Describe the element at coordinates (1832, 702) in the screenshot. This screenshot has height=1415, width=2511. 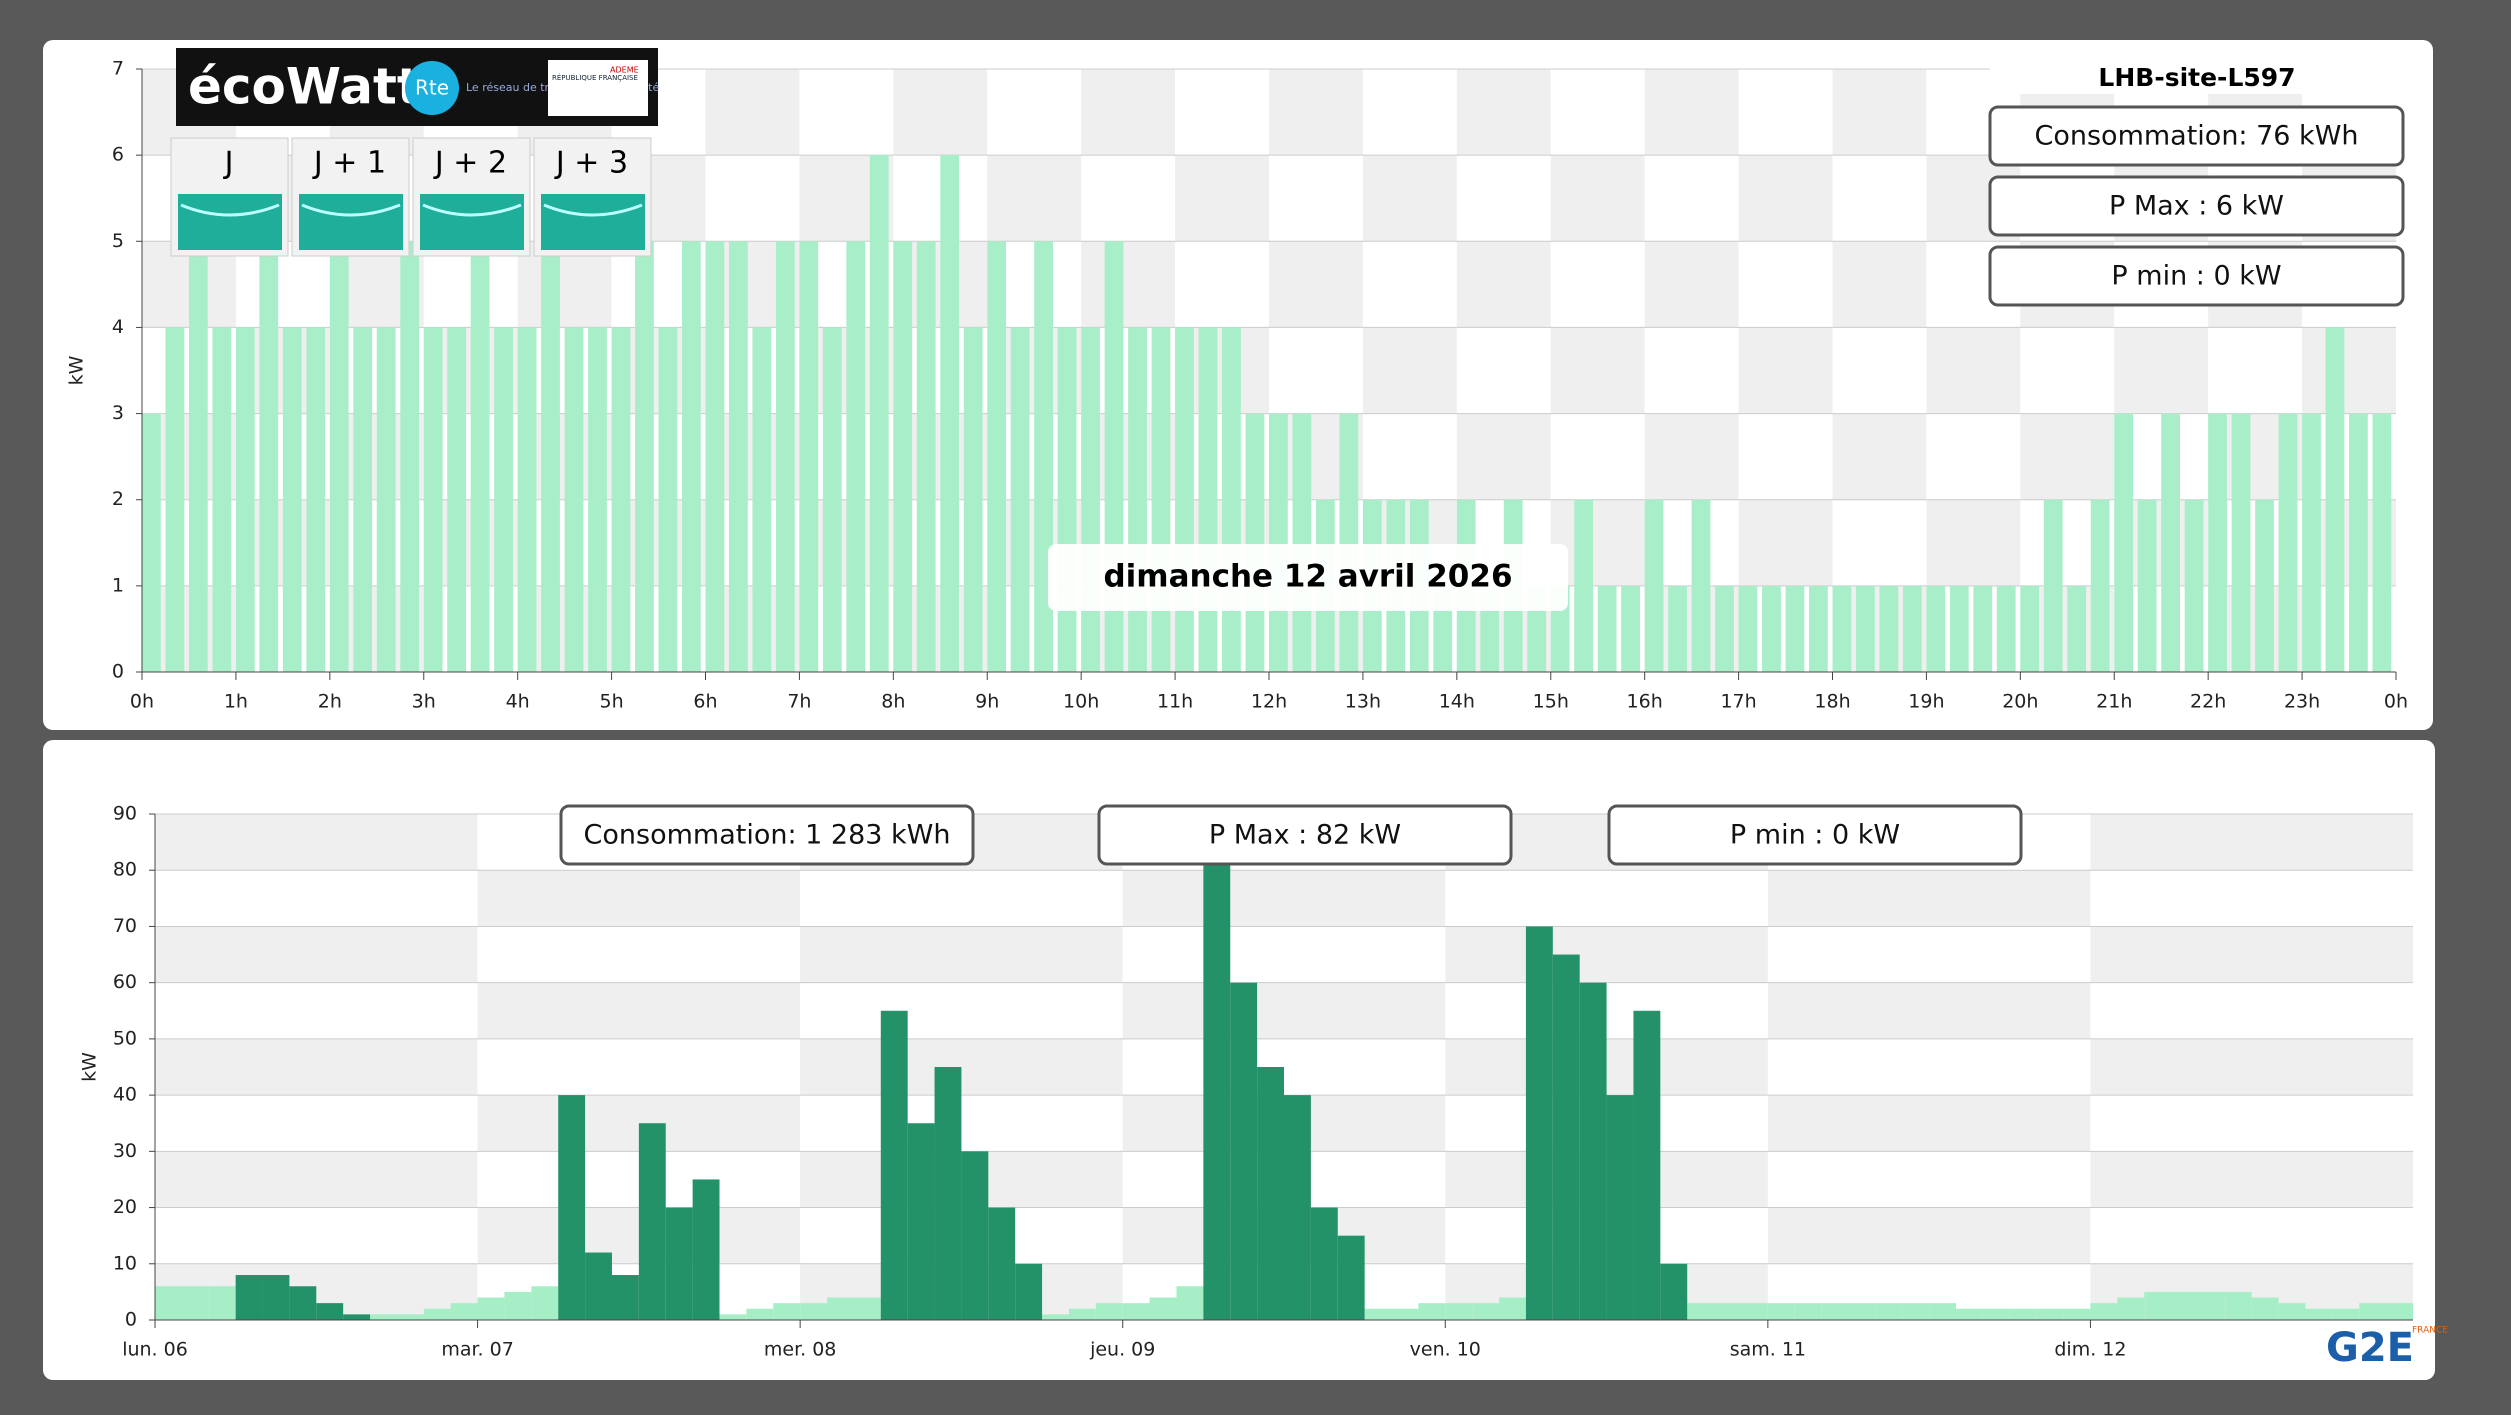
I see `x-tick-label: 18h` at that location.